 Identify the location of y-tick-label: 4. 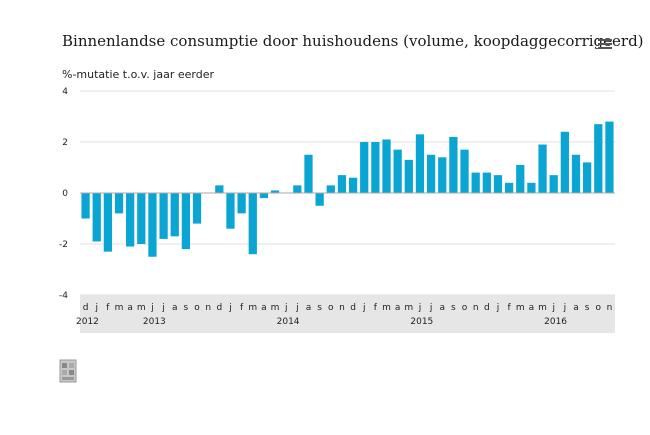
(65, 92).